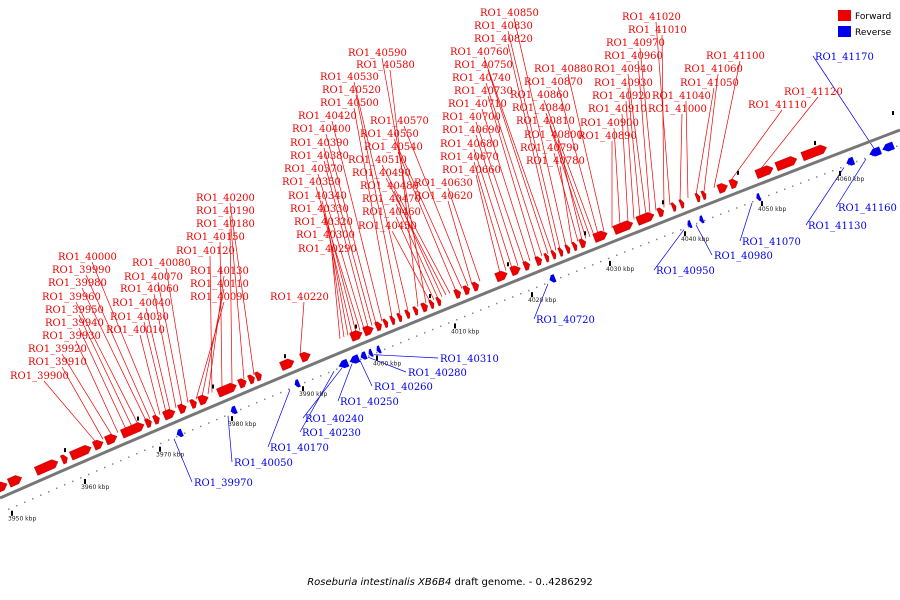  What do you see at coordinates (219, 284) in the screenshot?
I see `forward-gene-label: RO1_40110` at bounding box center [219, 284].